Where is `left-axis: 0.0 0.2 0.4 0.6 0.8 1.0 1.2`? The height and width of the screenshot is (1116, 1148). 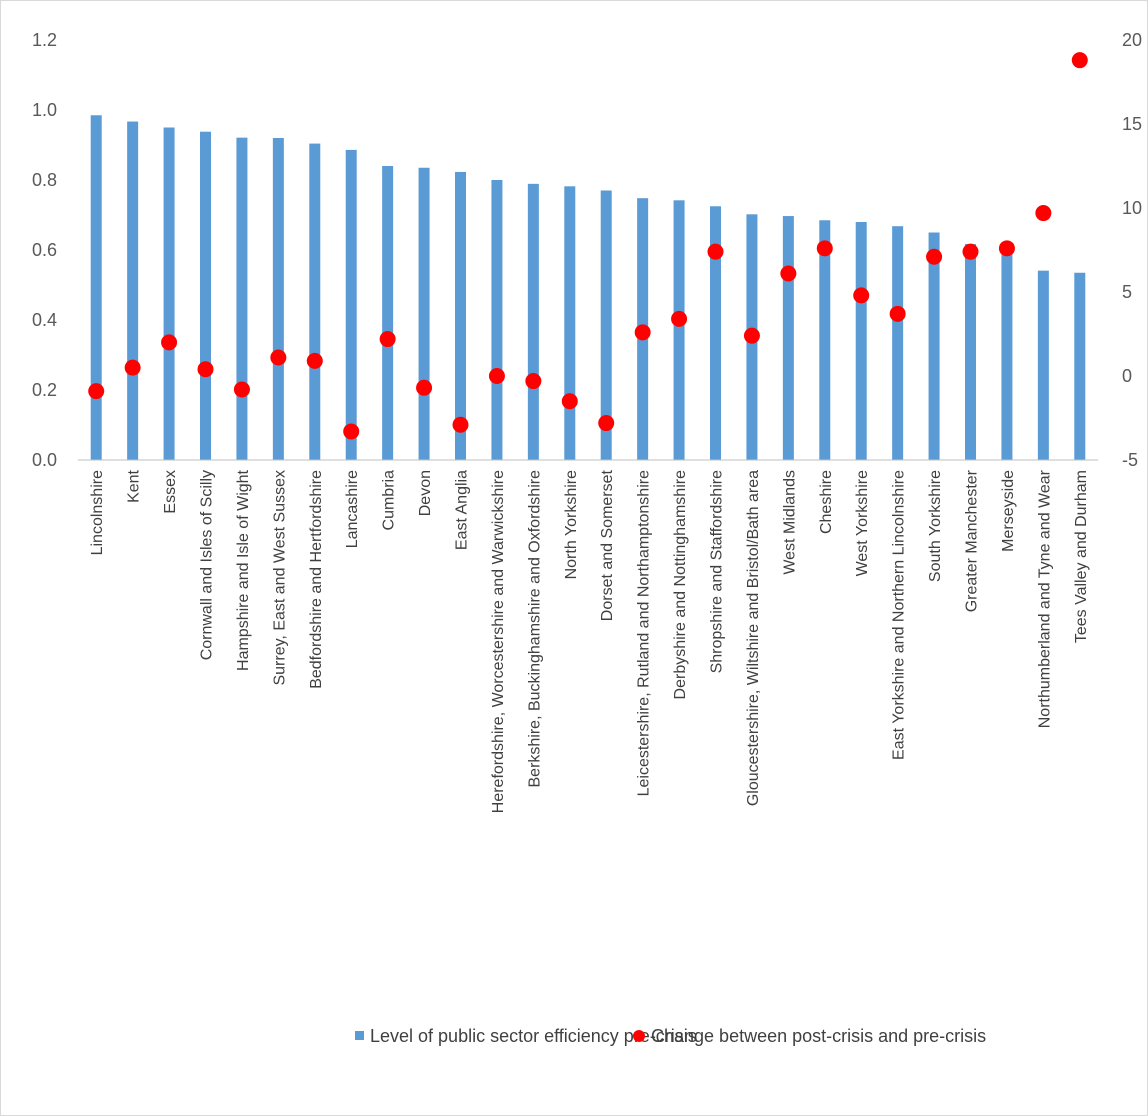
left-axis: 0.0 0.2 0.4 0.6 0.8 1.0 1.2 is located at coordinates (44, 250).